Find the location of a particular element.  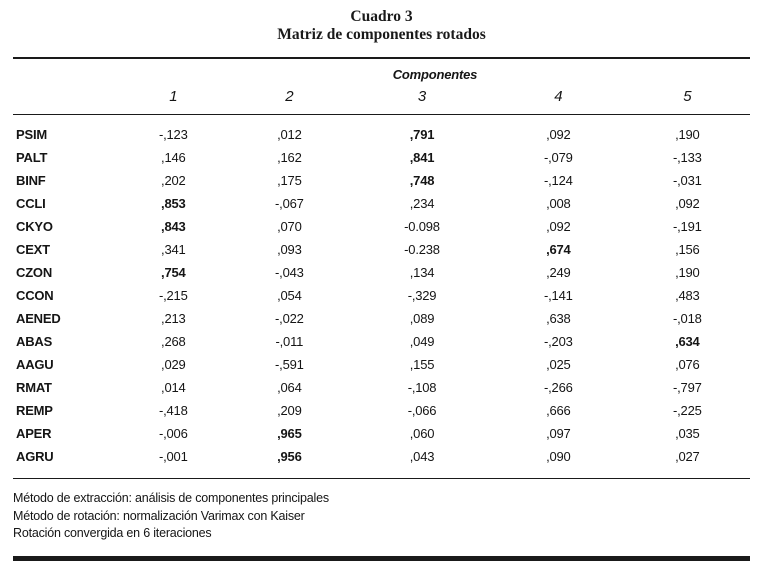

table-cell: ,064 is located at coordinates (289, 387).